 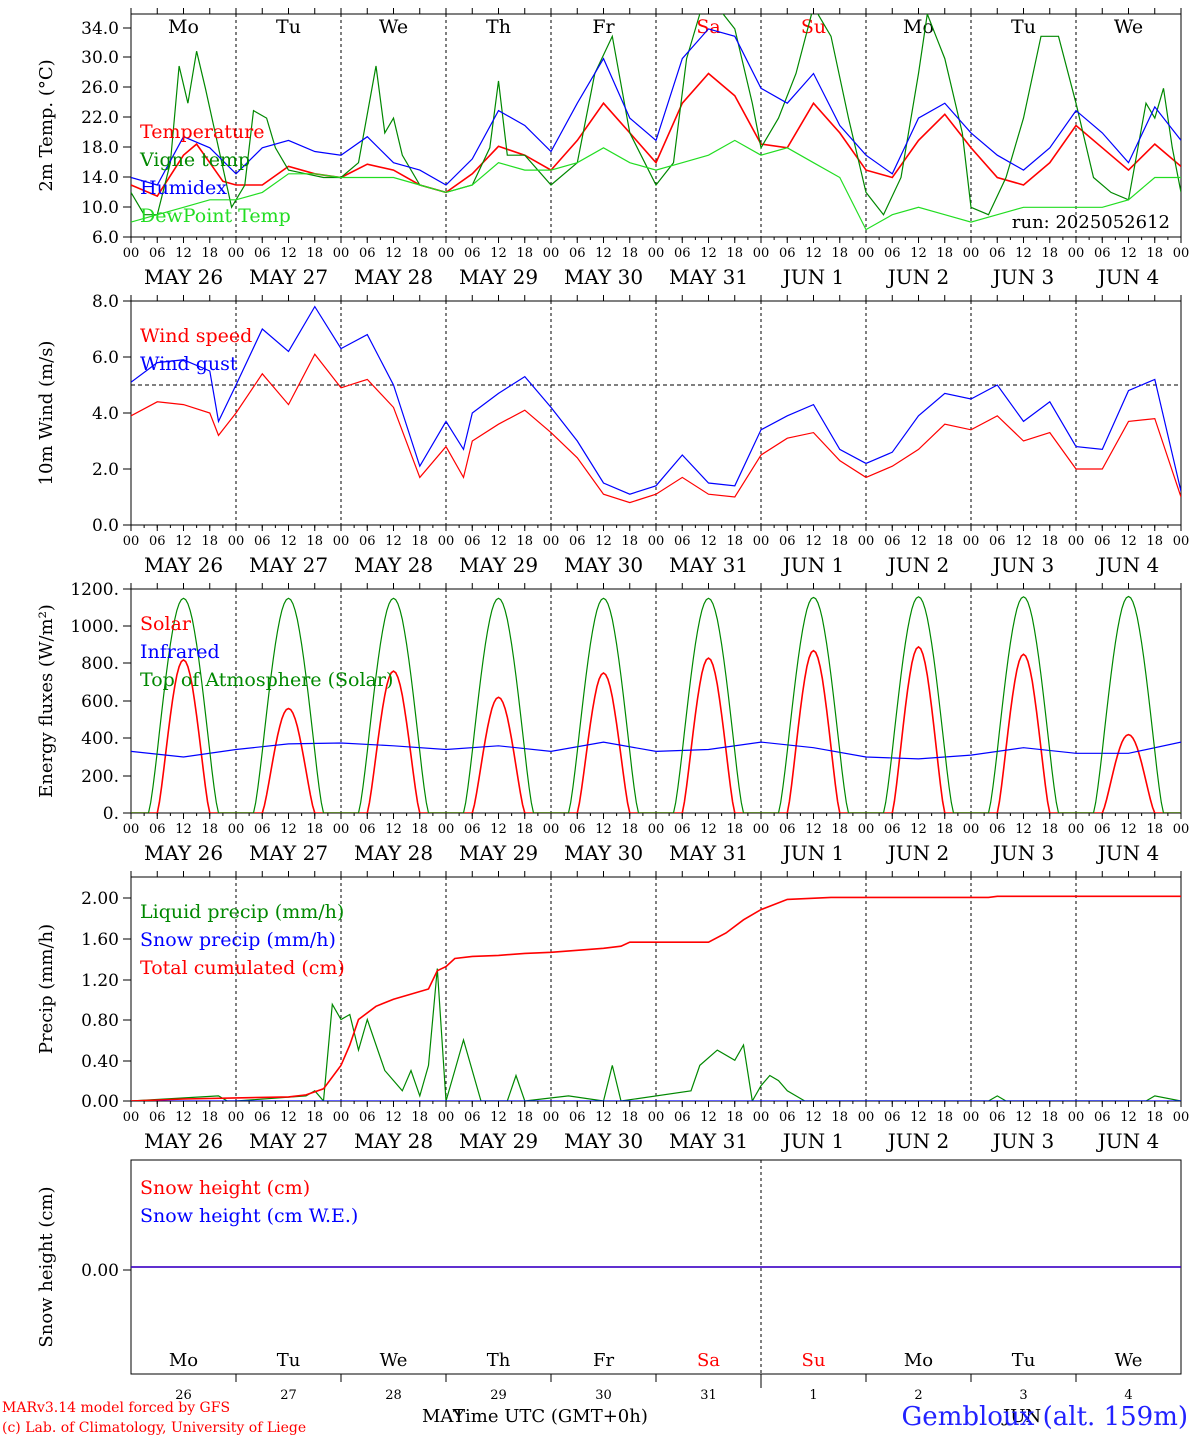 What do you see at coordinates (288, 1395) in the screenshot?
I see `bottom-day-number: 27` at bounding box center [288, 1395].